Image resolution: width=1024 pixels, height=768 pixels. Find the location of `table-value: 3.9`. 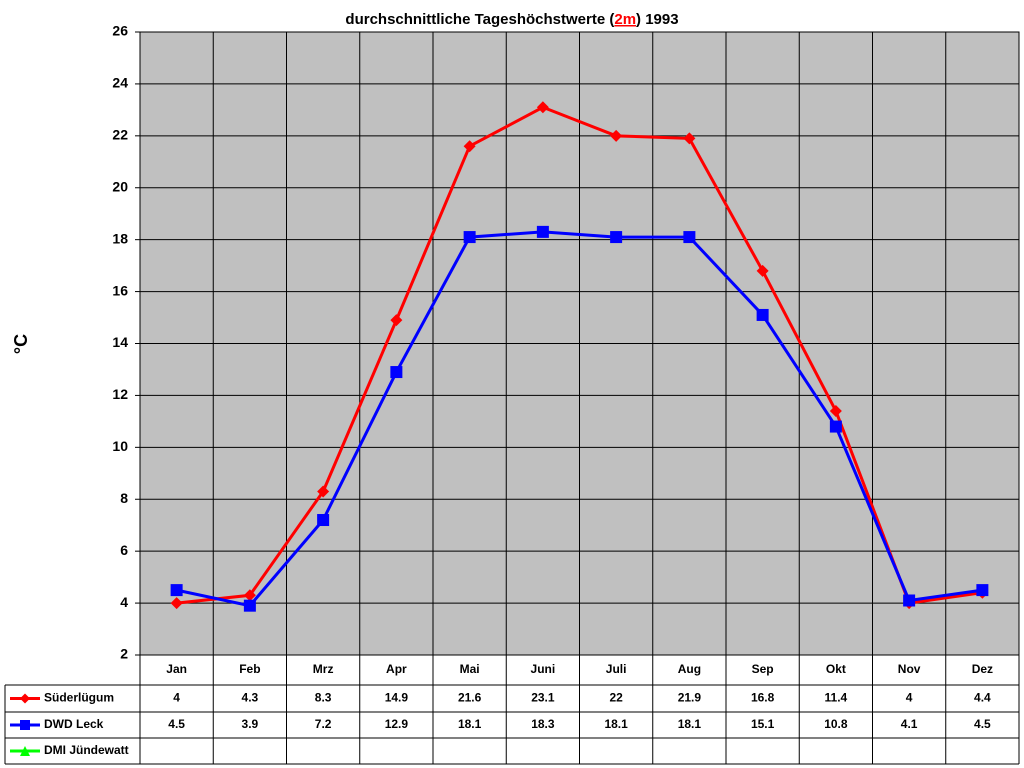

table-value: 3.9 is located at coordinates (250, 724).